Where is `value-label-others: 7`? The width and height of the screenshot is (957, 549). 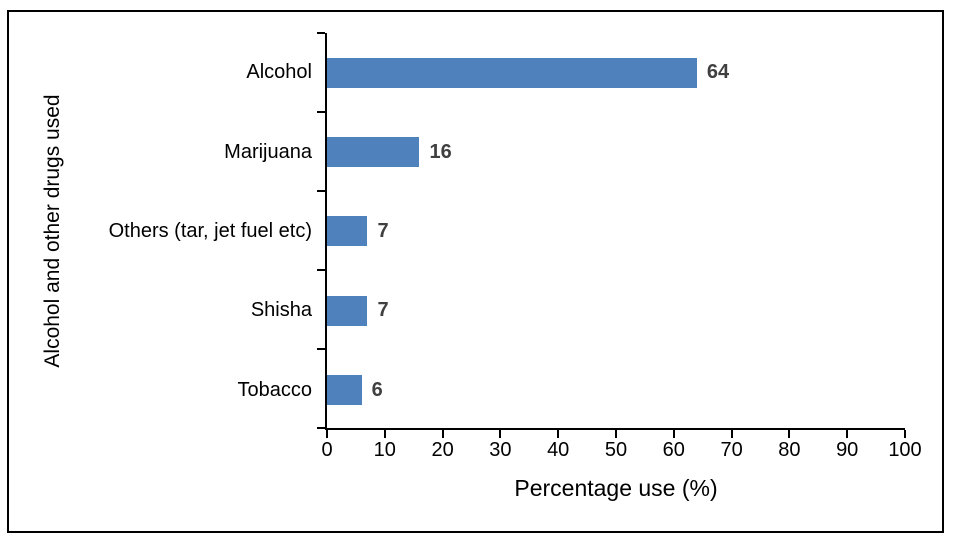
value-label-others: 7 is located at coordinates (383, 230).